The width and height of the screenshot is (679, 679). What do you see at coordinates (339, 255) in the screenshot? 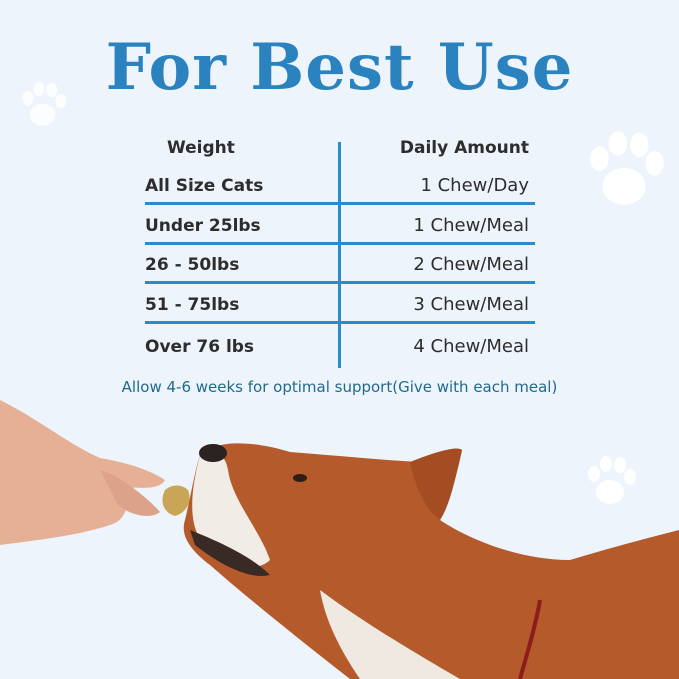
I see `table-divider` at bounding box center [339, 255].